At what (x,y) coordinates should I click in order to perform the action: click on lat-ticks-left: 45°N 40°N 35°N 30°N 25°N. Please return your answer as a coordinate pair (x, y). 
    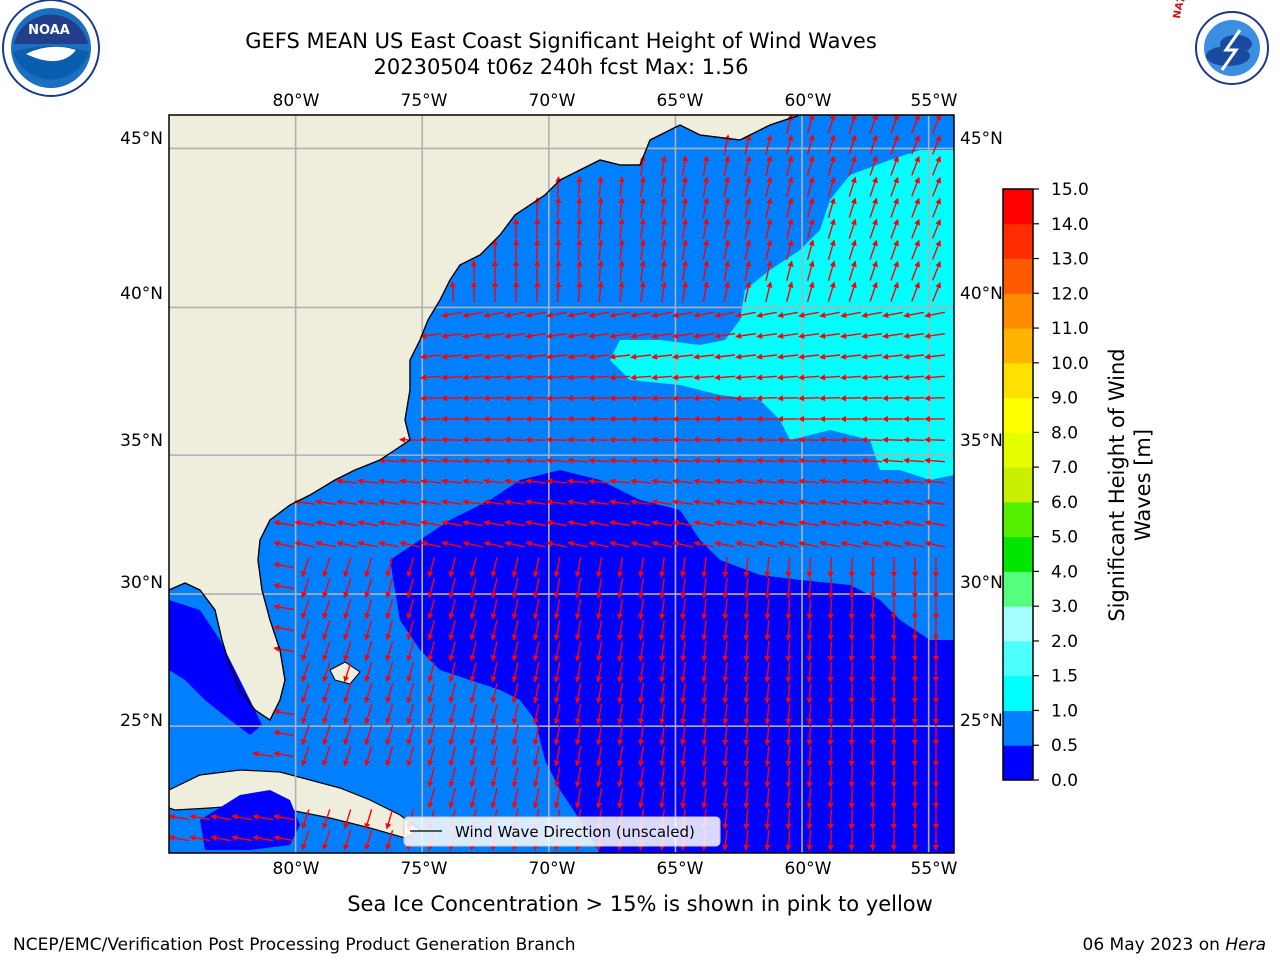
    Looking at the image, I should click on (141, 430).